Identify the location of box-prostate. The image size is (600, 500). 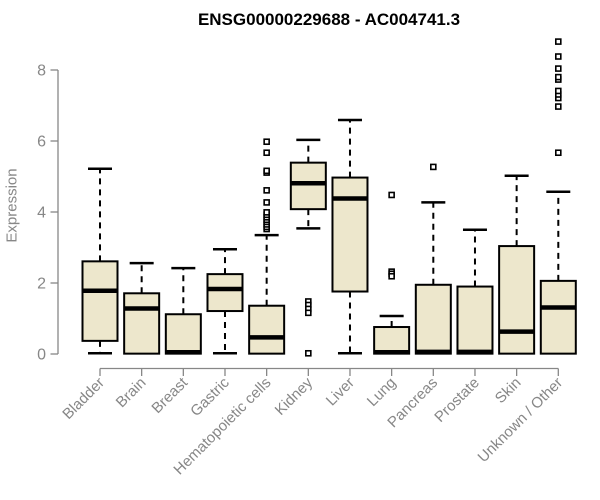
(475, 291).